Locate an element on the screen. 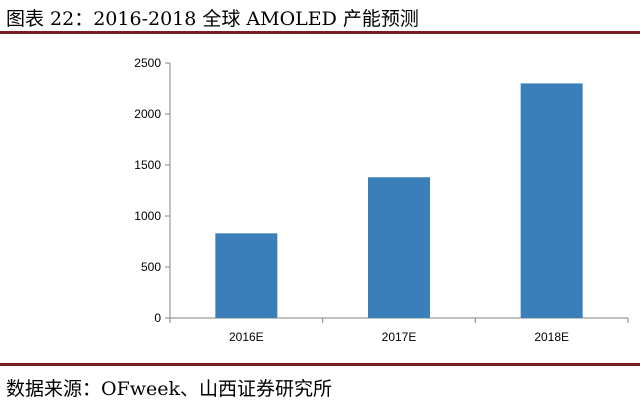 Image resolution: width=640 pixels, height=404 pixels. figure-title: 图表 22：2016-2018 全球 AMOLED 产能预测 is located at coordinates (212, 19).